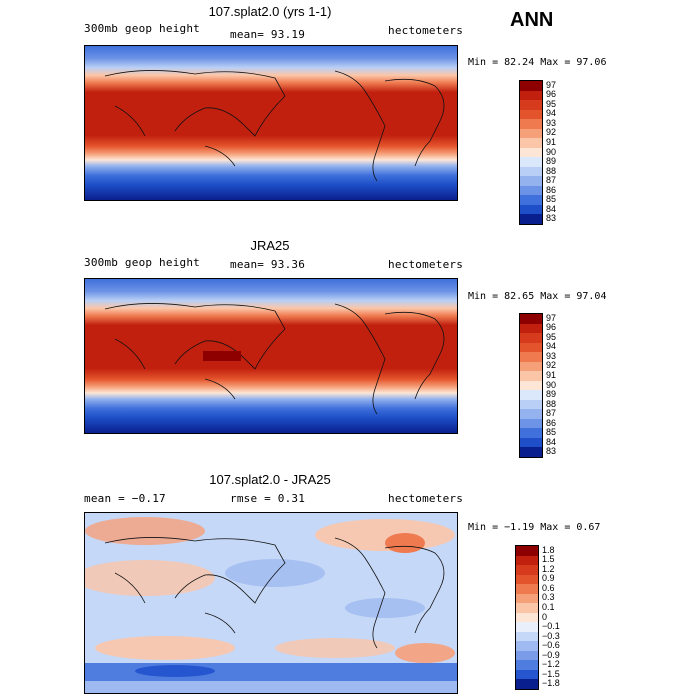 The height and width of the screenshot is (700, 700). Describe the element at coordinates (551, 673) in the screenshot. I see `colorbar-3-tick-label: −1.5` at that location.